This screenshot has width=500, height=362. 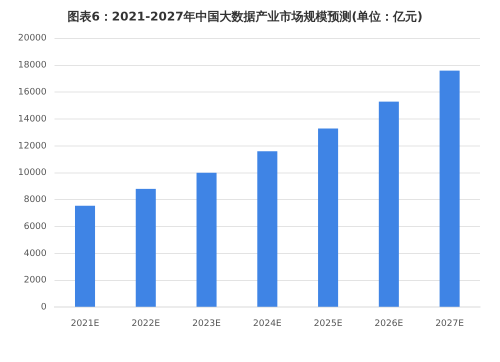 What do you see at coordinates (32, 93) in the screenshot?
I see `y-tick-label: 16000` at bounding box center [32, 93].